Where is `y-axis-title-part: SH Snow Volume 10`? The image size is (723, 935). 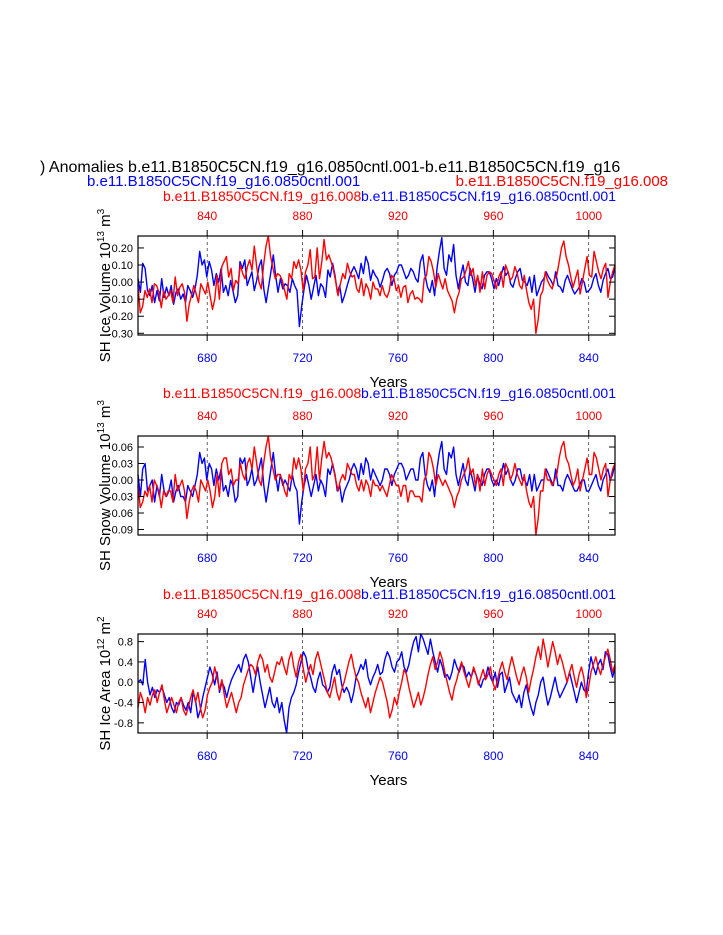
y-axis-title-part: SH Snow Volume 10 is located at coordinates (105, 502).